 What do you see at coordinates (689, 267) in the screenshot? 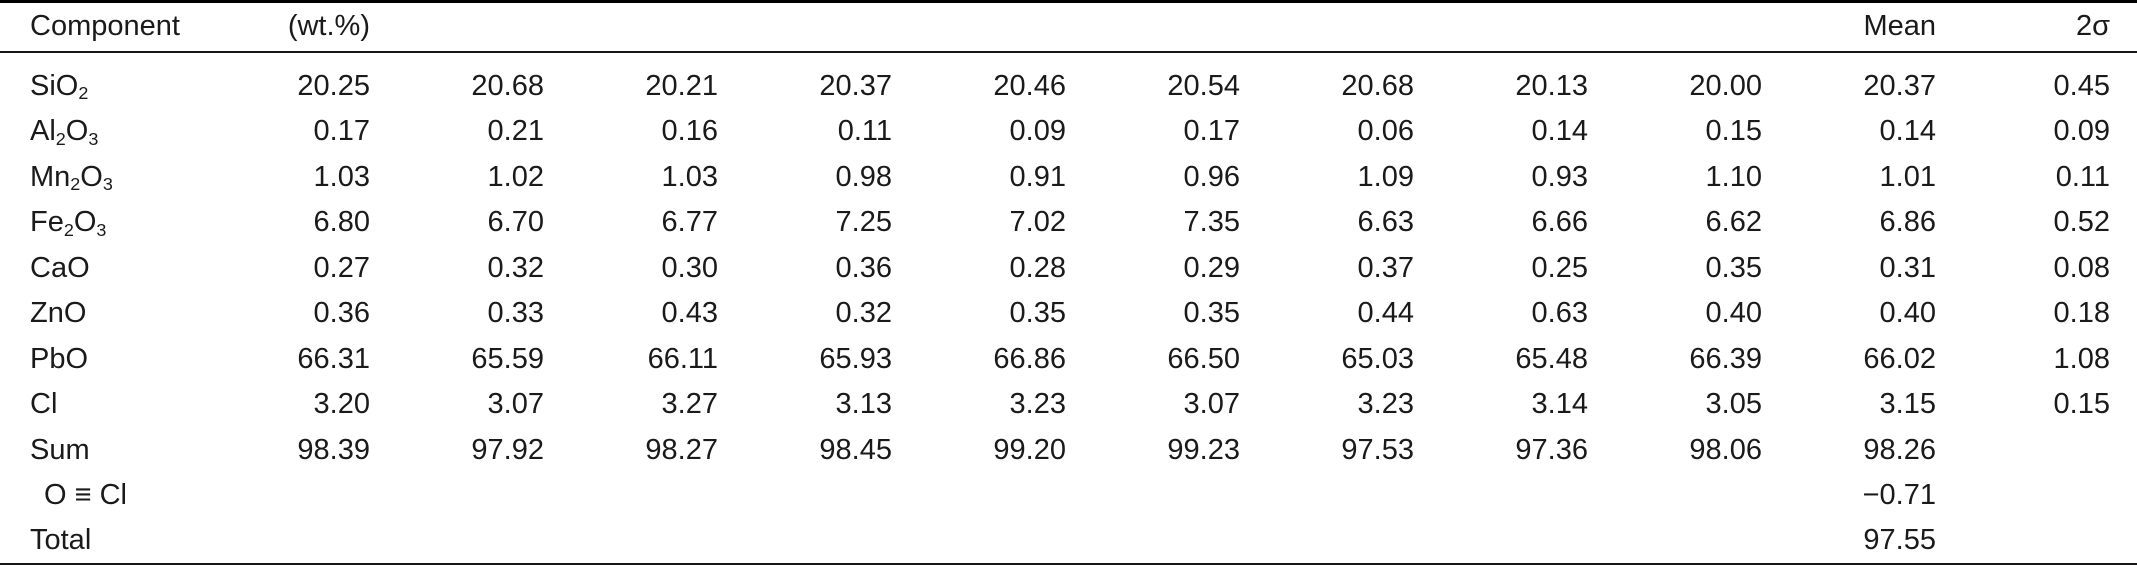
I see `cell-value: 0.30` at bounding box center [689, 267].